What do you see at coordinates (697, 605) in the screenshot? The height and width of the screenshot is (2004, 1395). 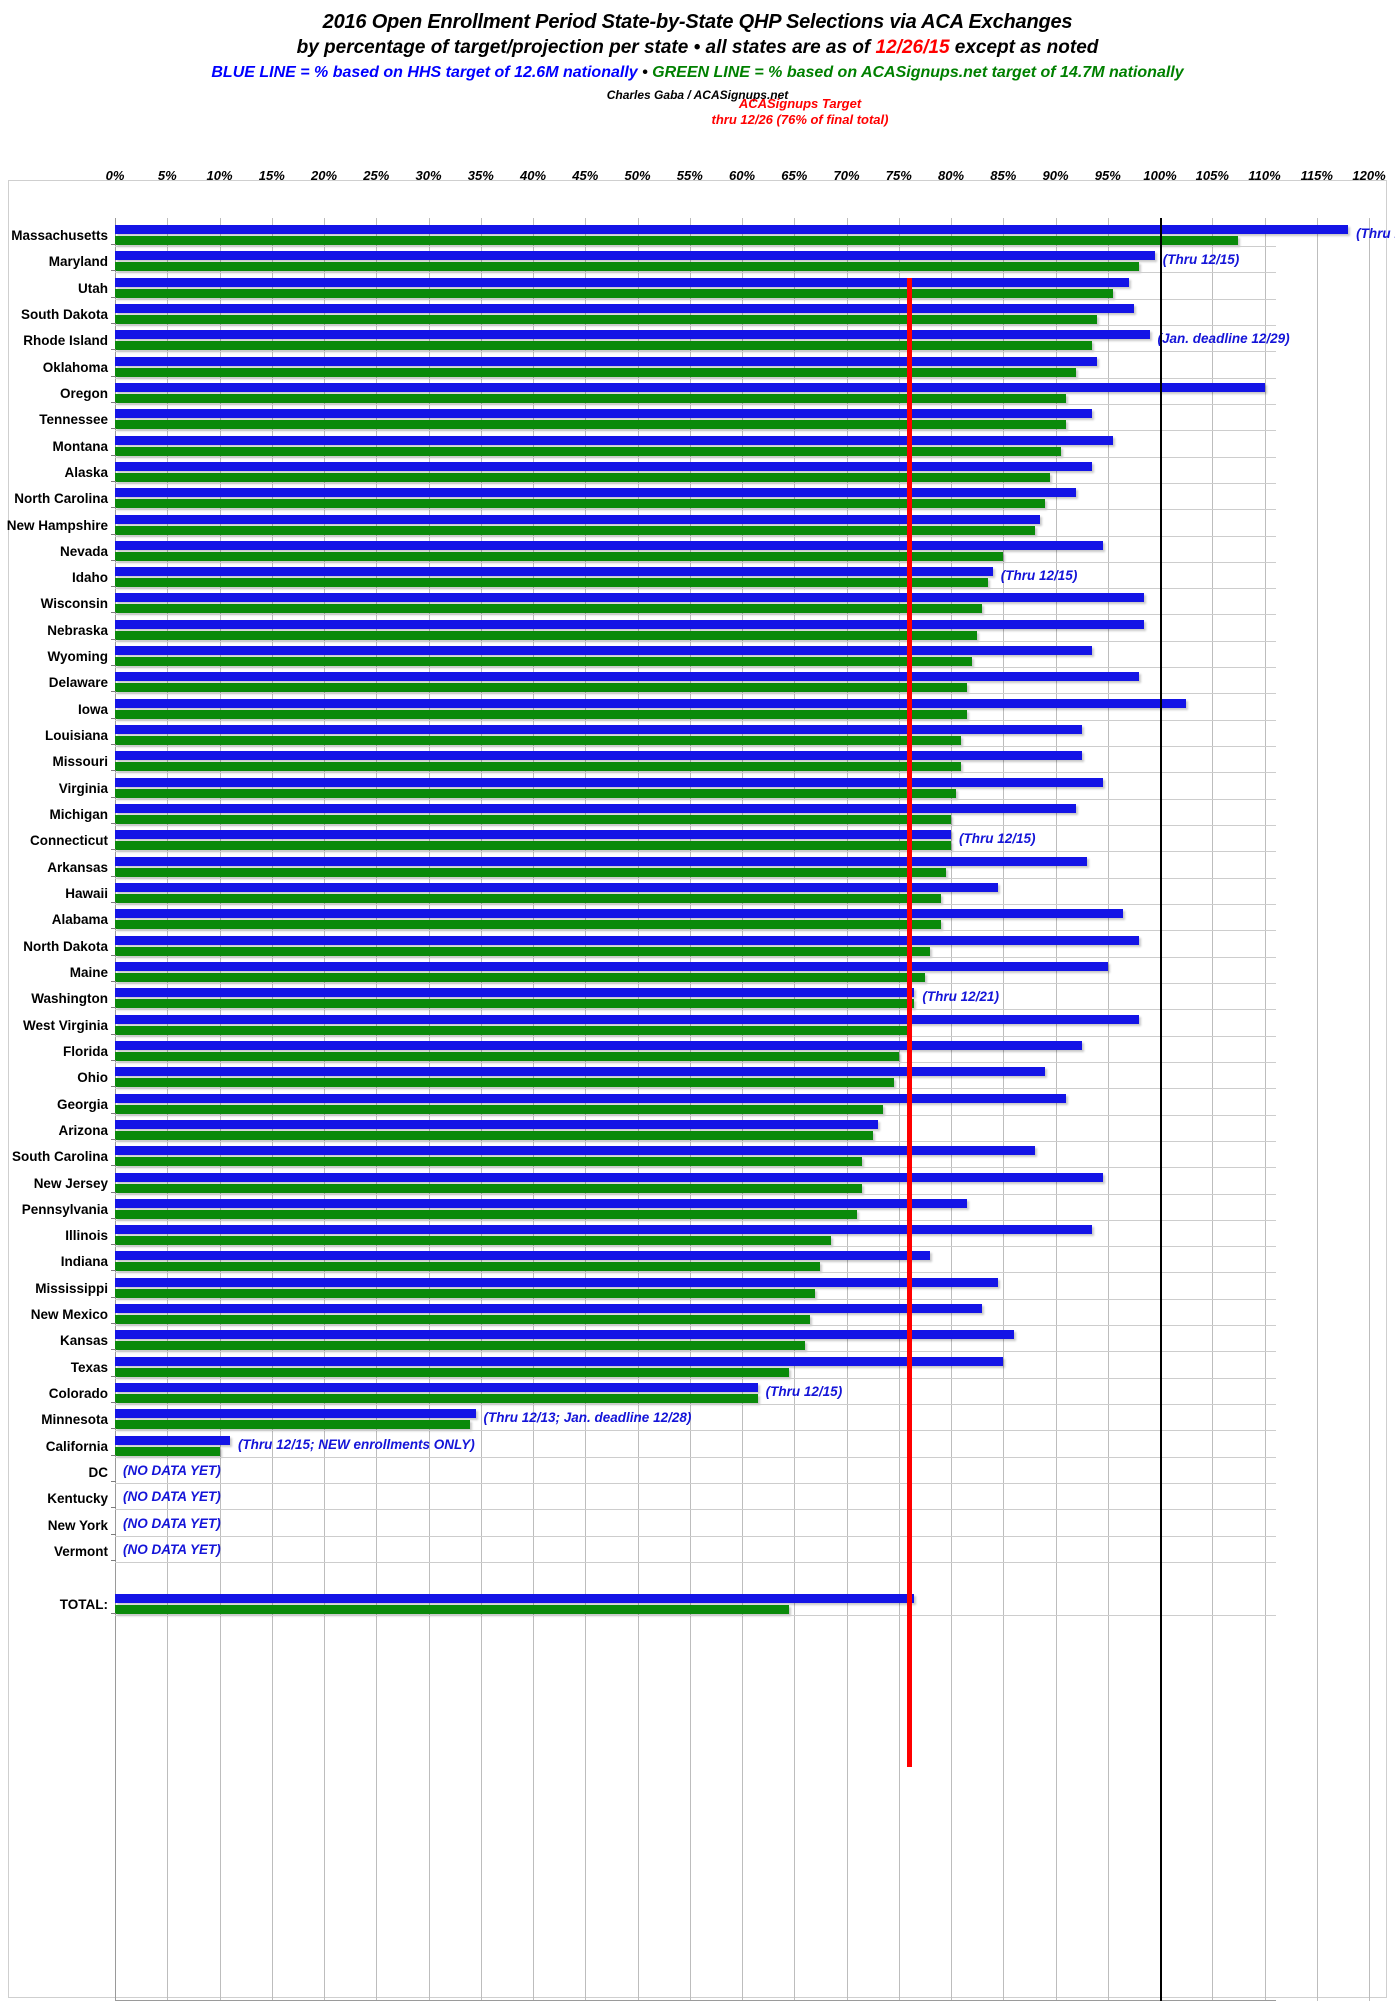 I see `chart-row: Wisconsin` at bounding box center [697, 605].